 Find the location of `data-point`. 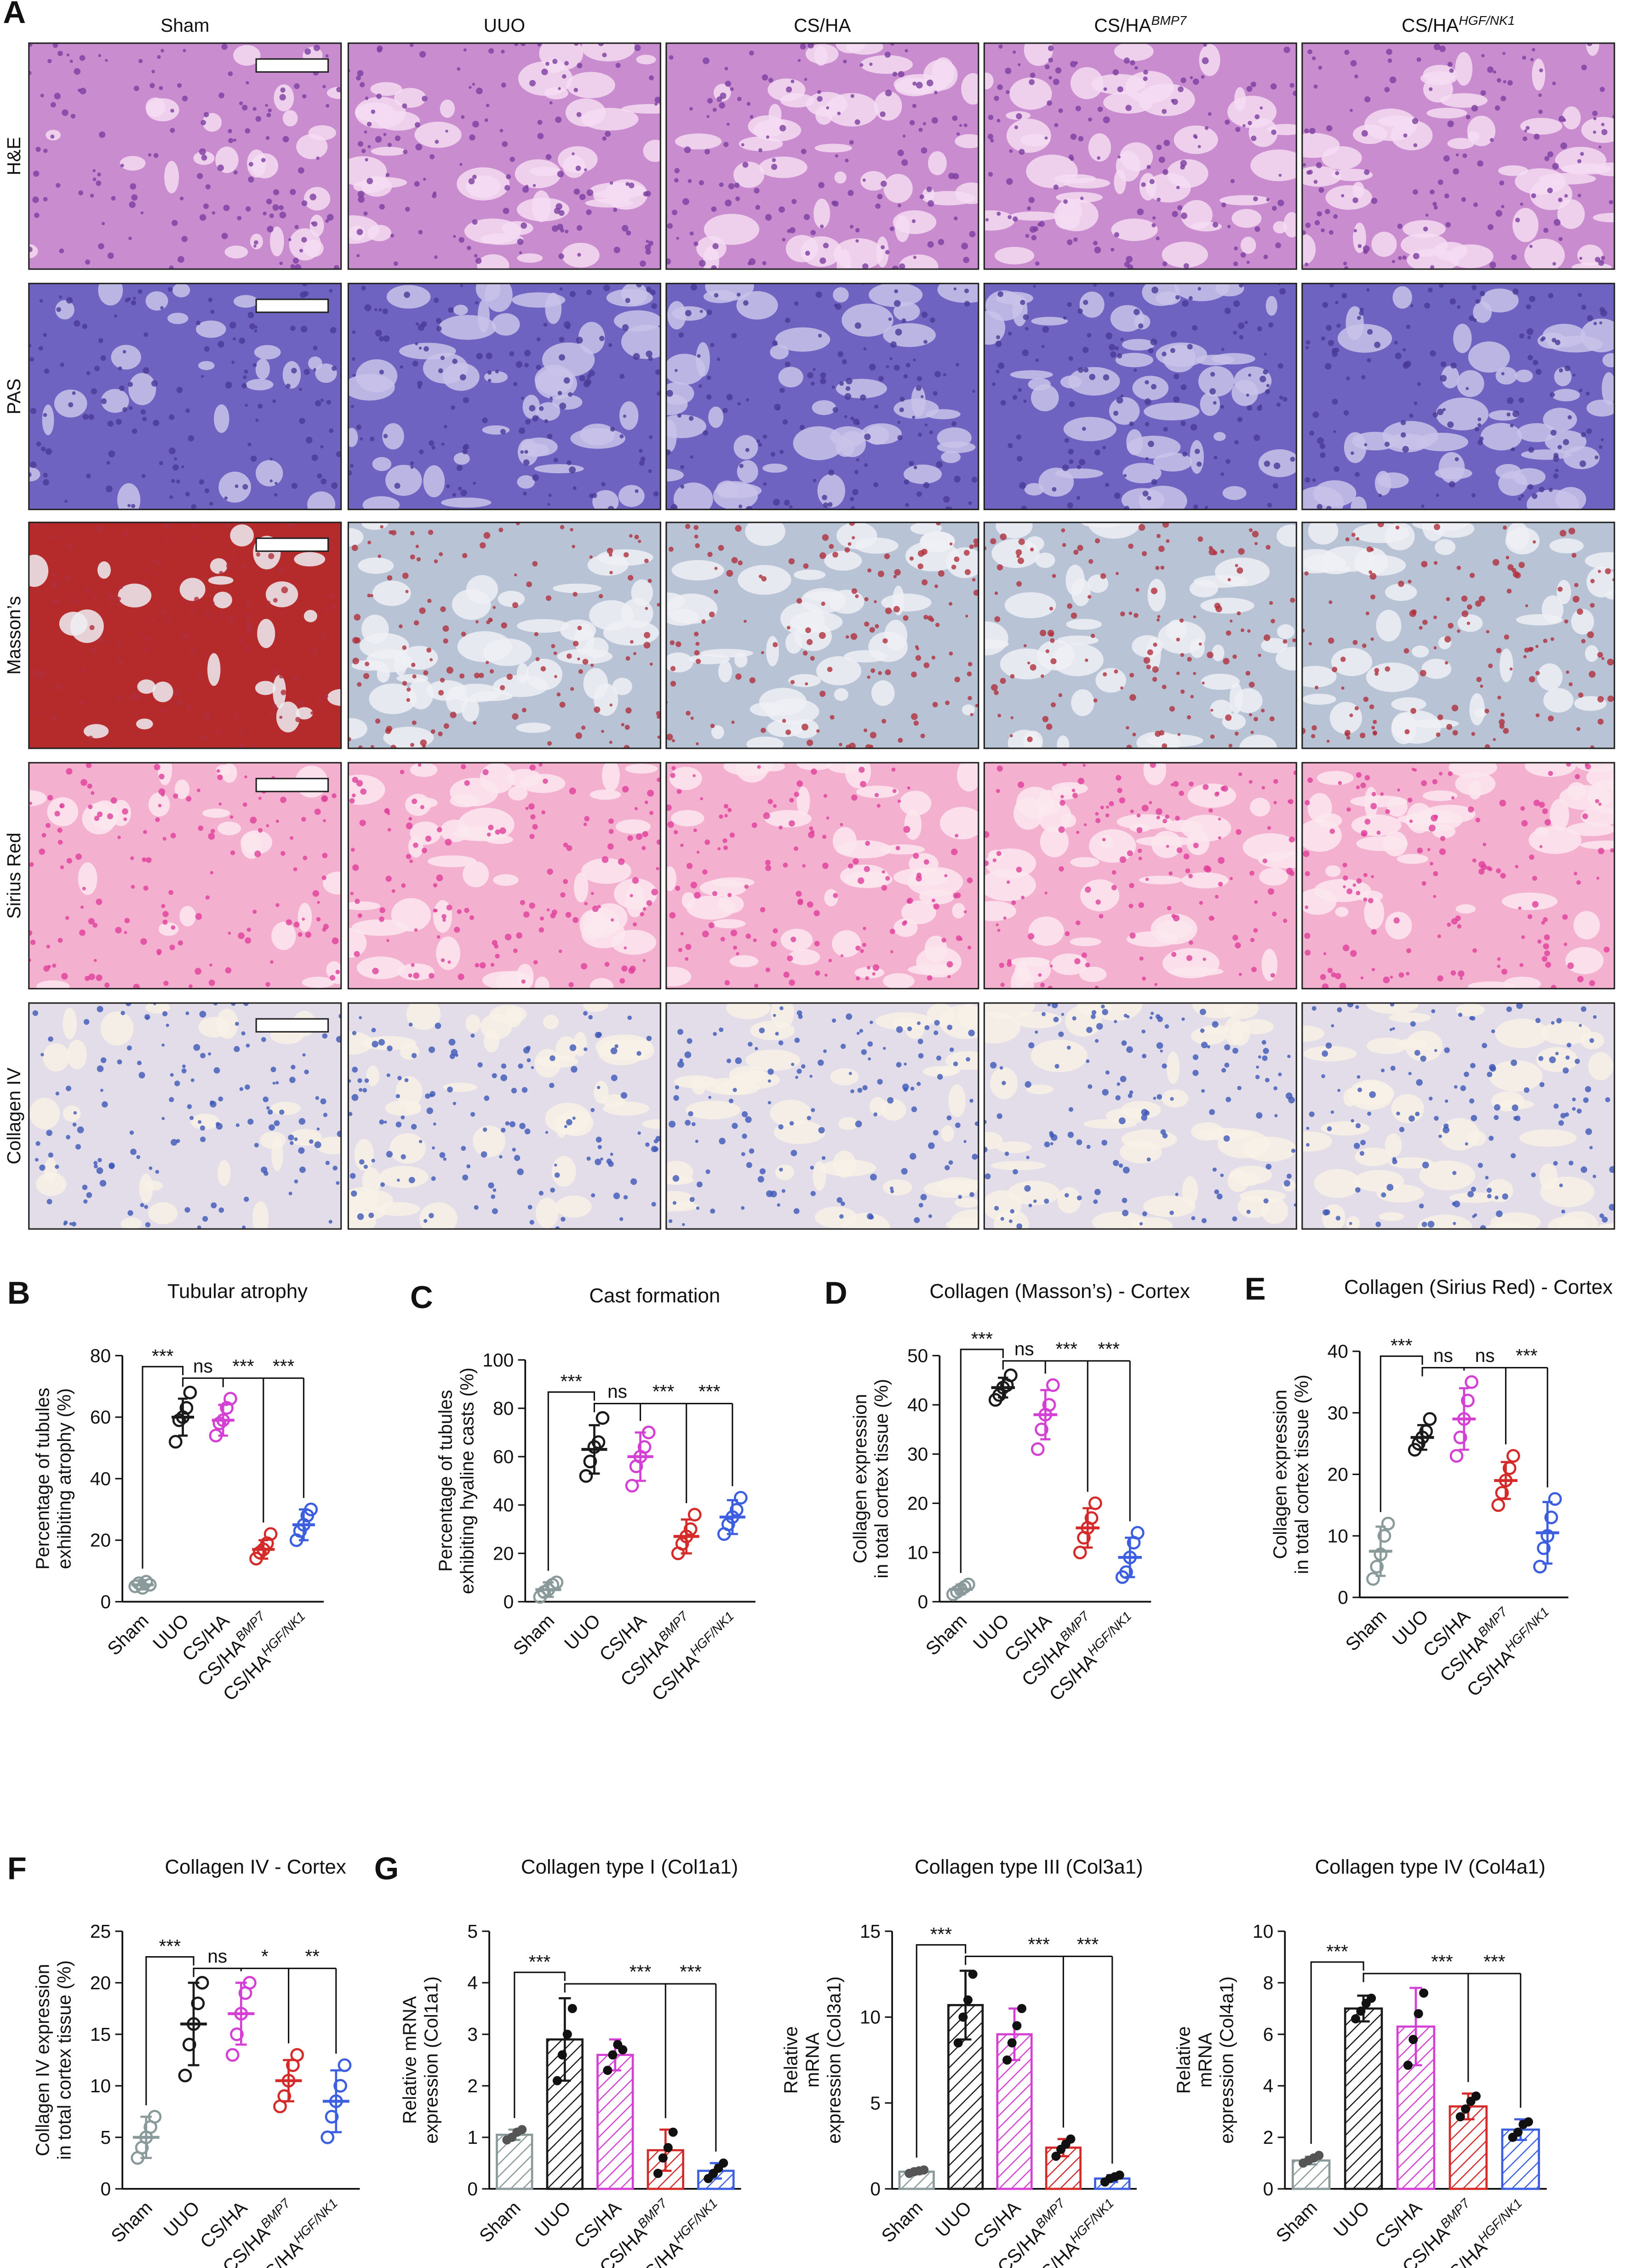

data-point is located at coordinates (586, 1476).